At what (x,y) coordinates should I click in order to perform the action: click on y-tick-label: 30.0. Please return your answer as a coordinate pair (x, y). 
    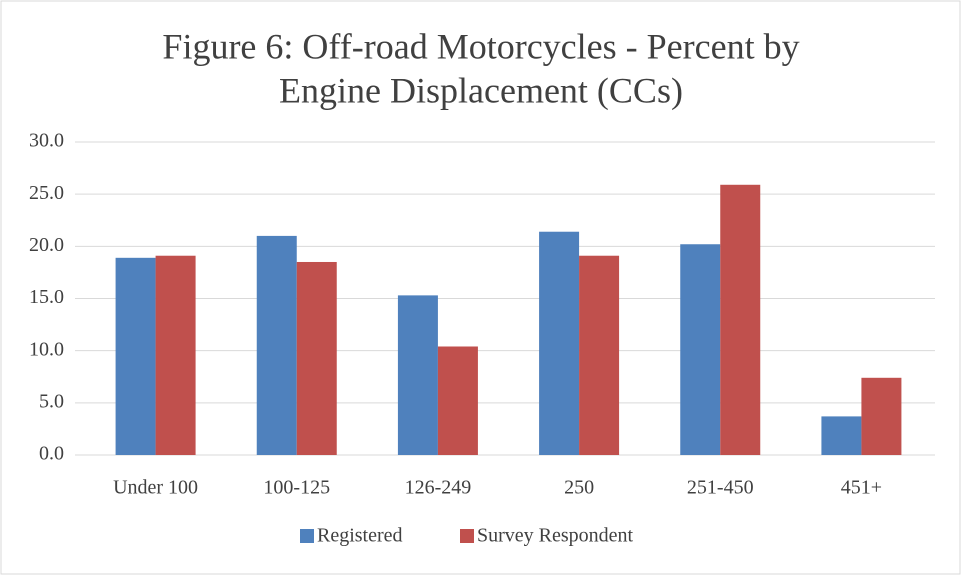
    Looking at the image, I should click on (46, 141).